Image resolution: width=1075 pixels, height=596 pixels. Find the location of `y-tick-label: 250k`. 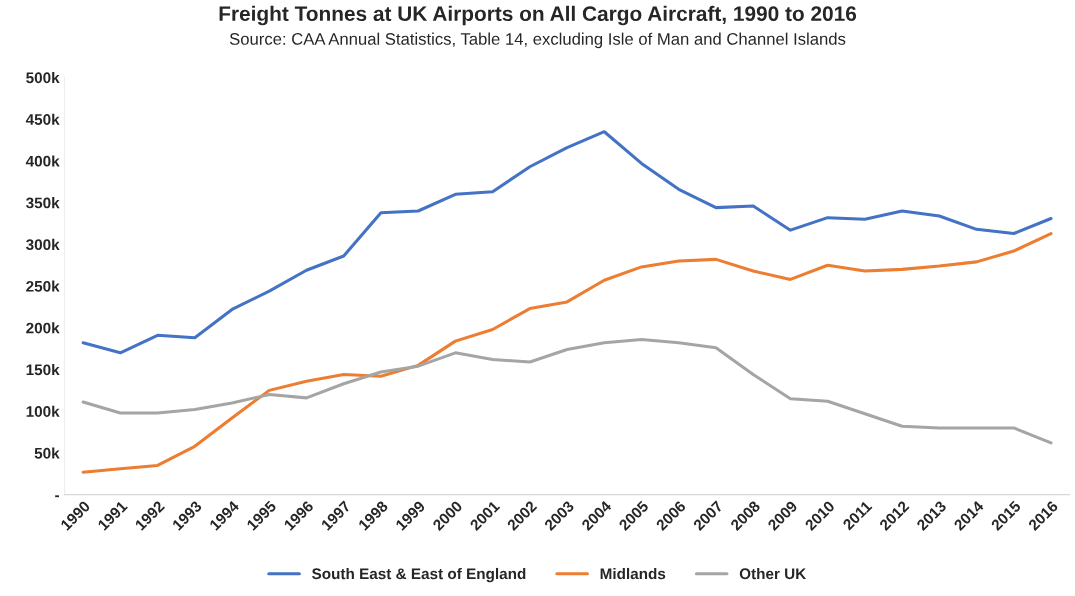

y-tick-label: 250k is located at coordinates (43, 286).